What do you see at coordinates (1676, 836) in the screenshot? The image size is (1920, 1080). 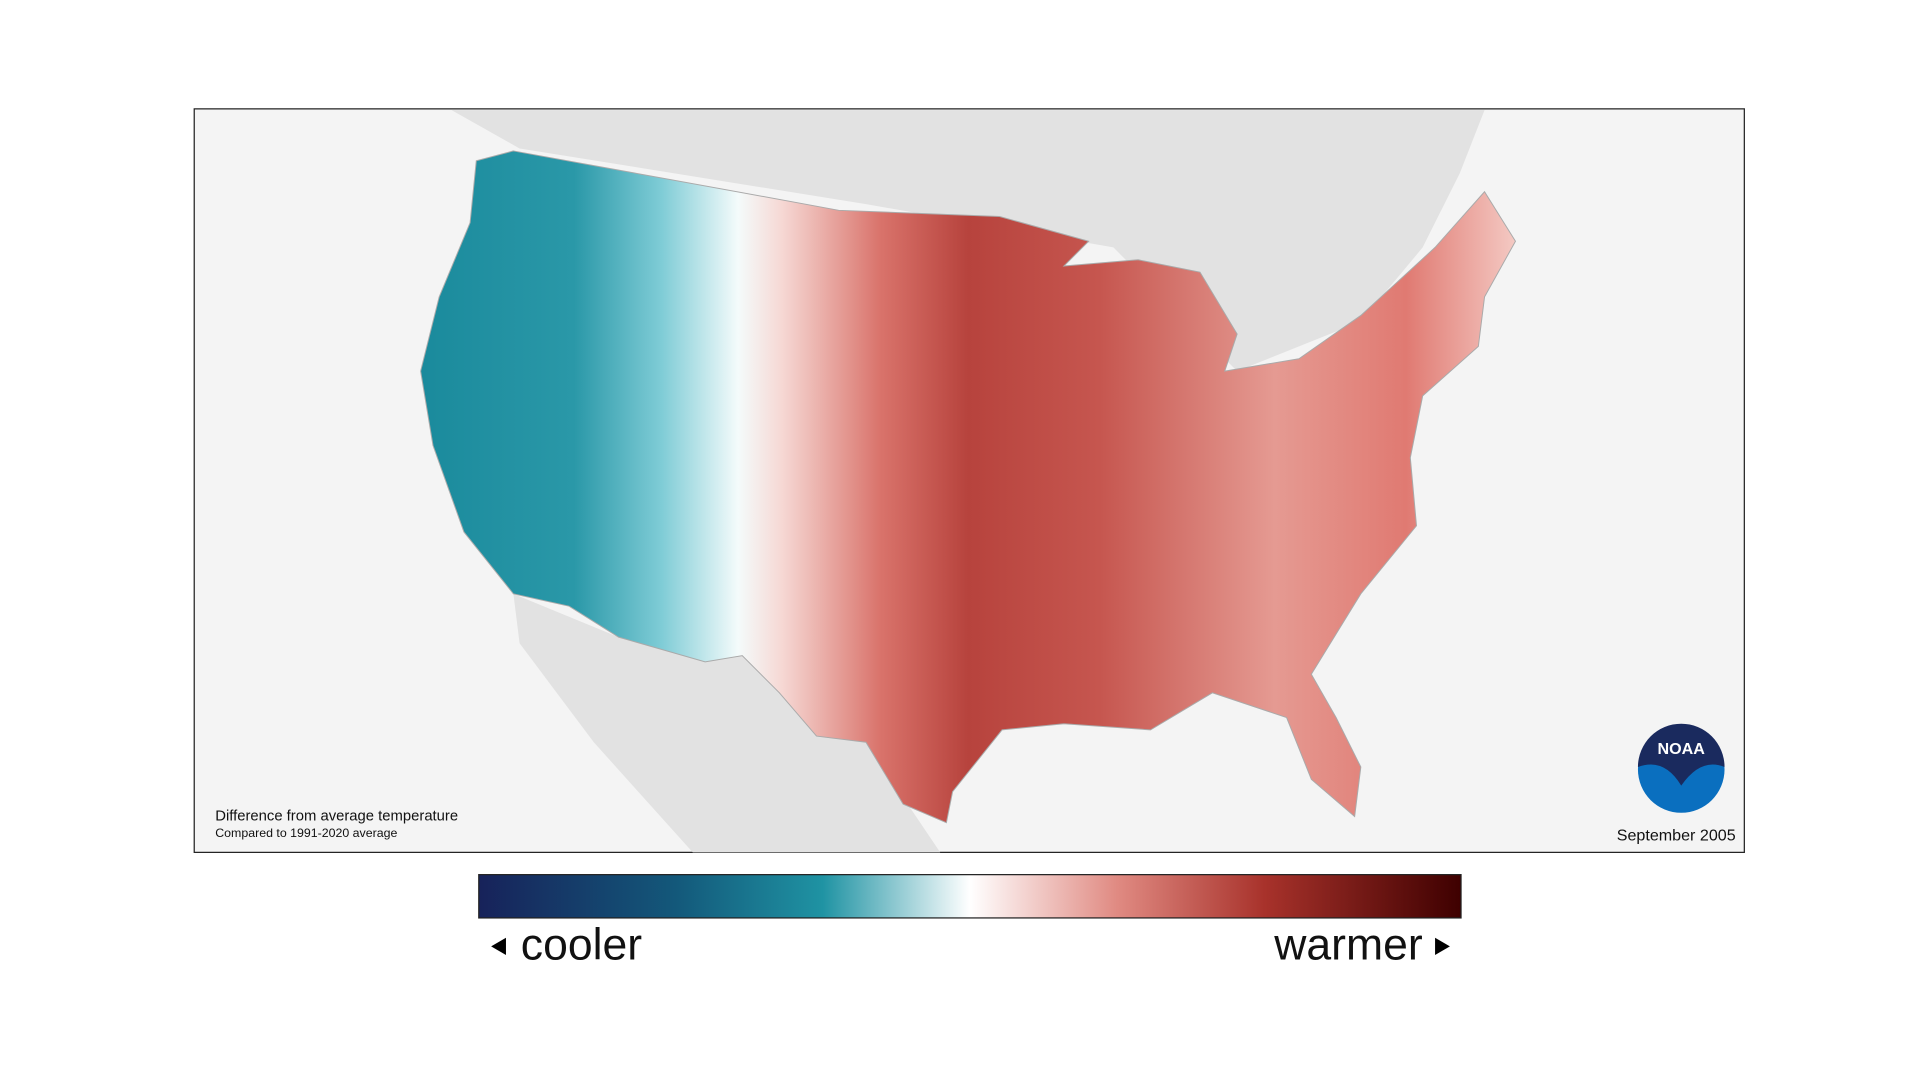 I see `date-label: September 2005` at bounding box center [1676, 836].